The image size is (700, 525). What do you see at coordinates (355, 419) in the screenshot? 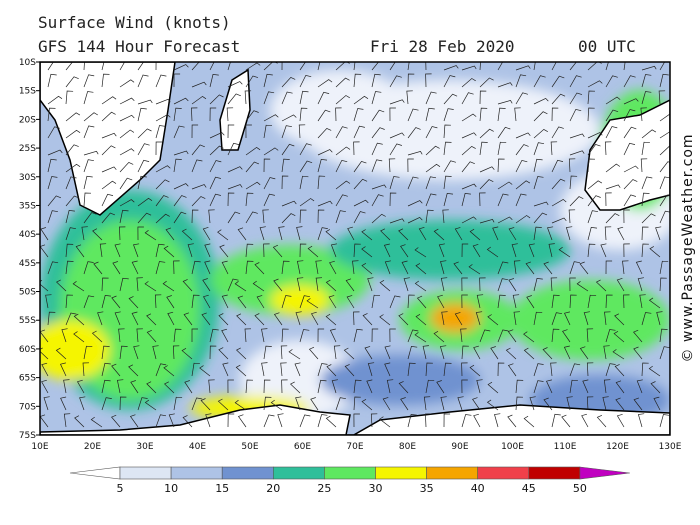
I see `antarctica` at bounding box center [355, 419].